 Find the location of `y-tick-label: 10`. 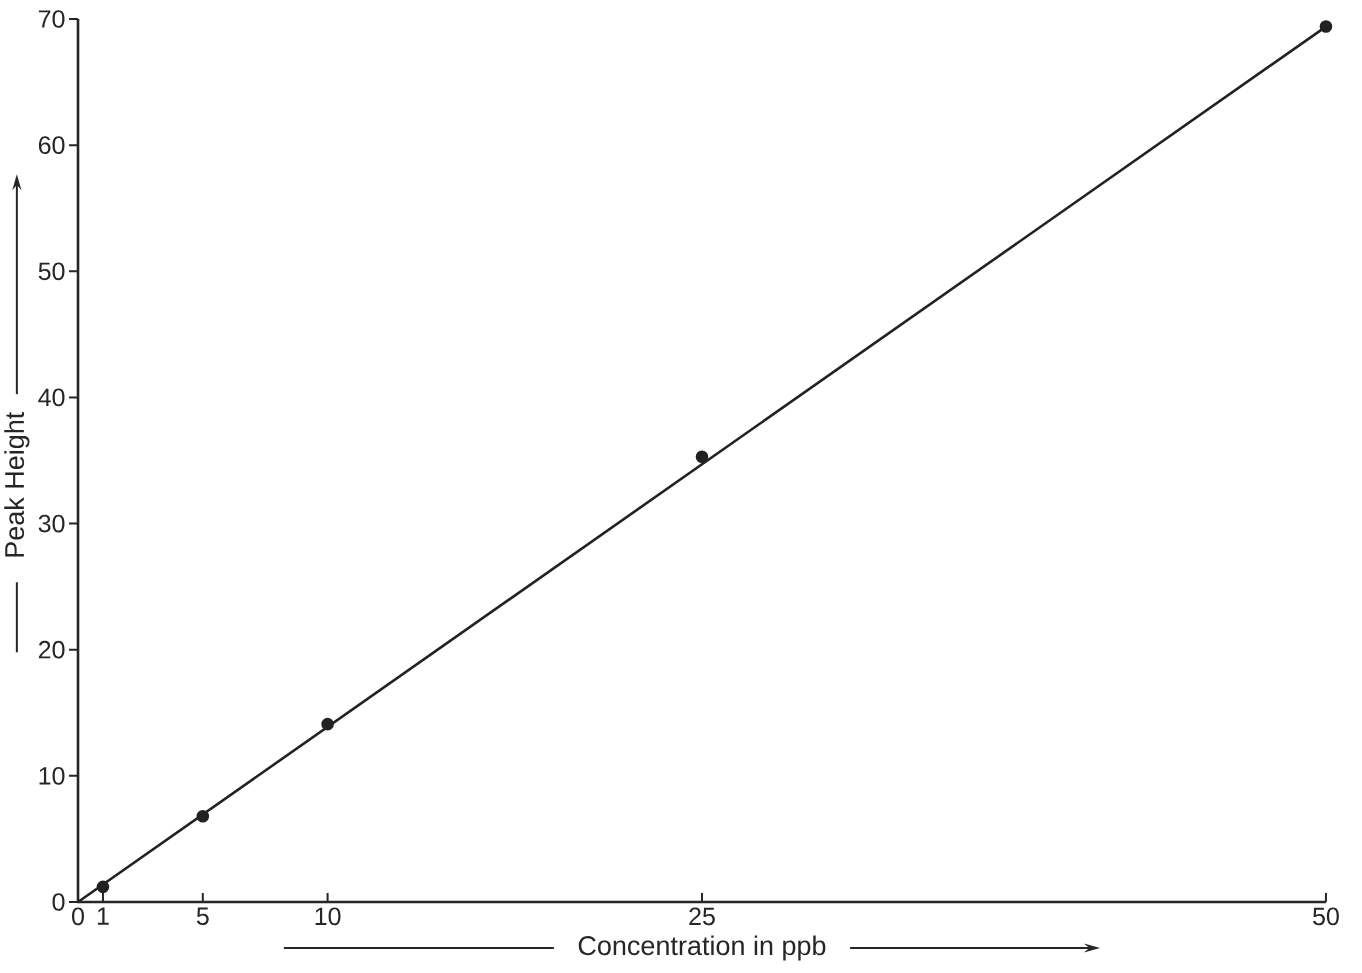

y-tick-label: 10 is located at coordinates (52, 775).